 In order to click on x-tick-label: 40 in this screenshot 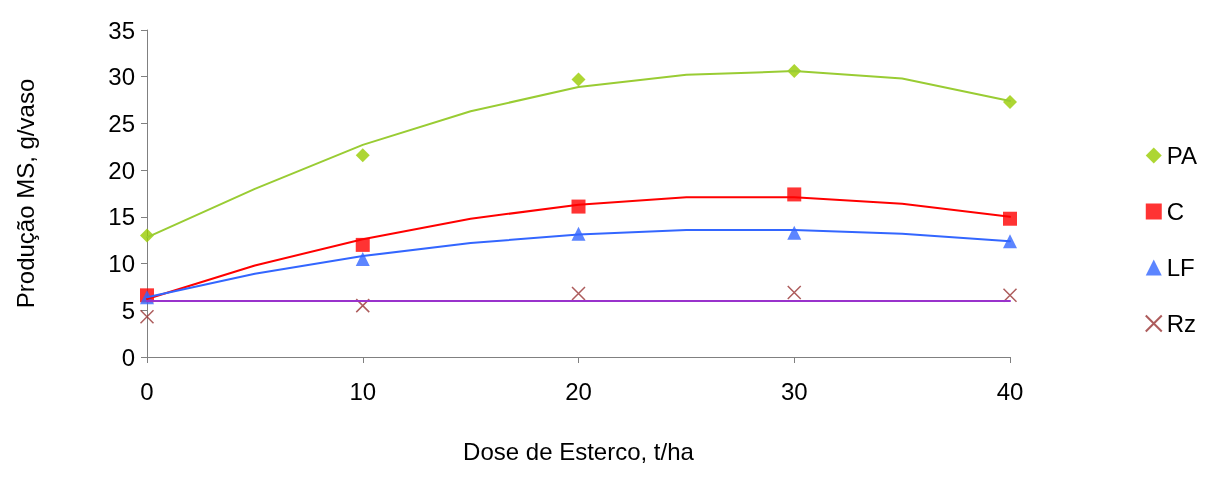, I will do `click(1010, 391)`.